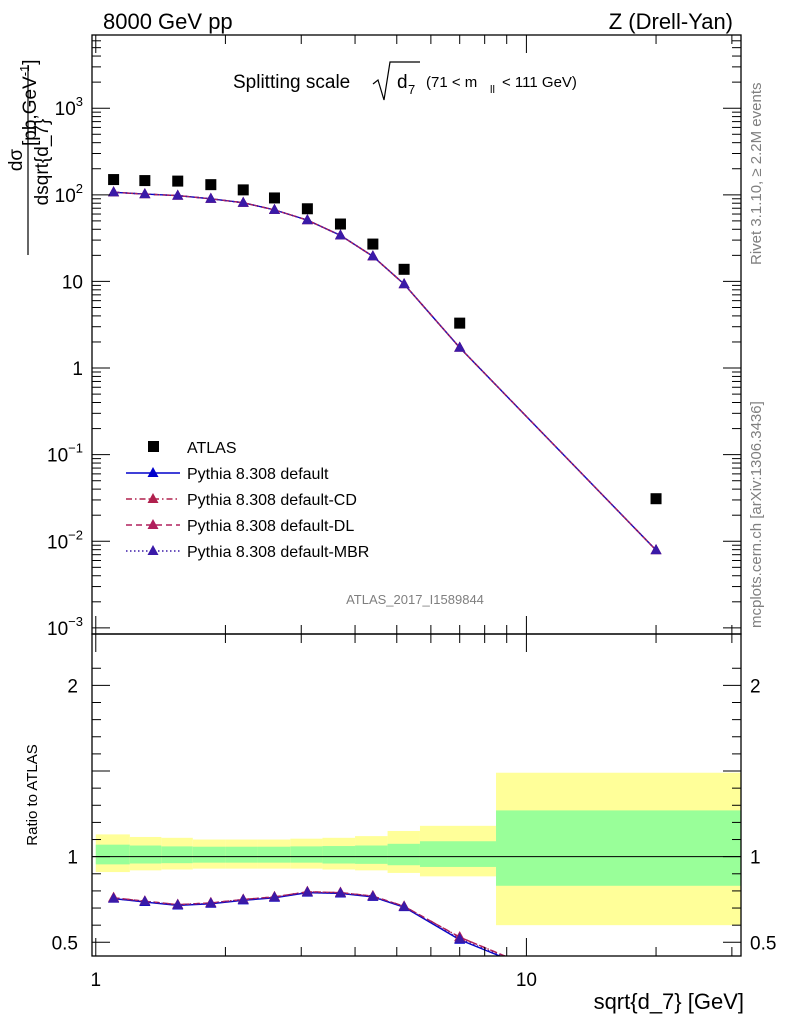 The image size is (786, 1024). Describe the element at coordinates (755, 858) in the screenshot. I see `ratio-y-tick-label-right: 1` at that location.